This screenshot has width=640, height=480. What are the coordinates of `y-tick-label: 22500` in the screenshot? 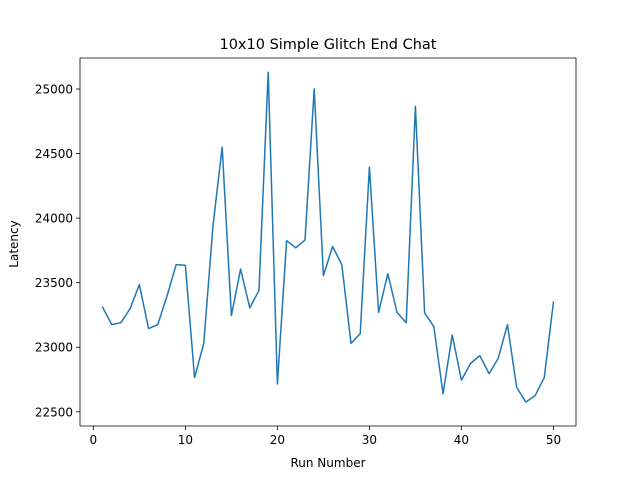 It's located at (54, 412).